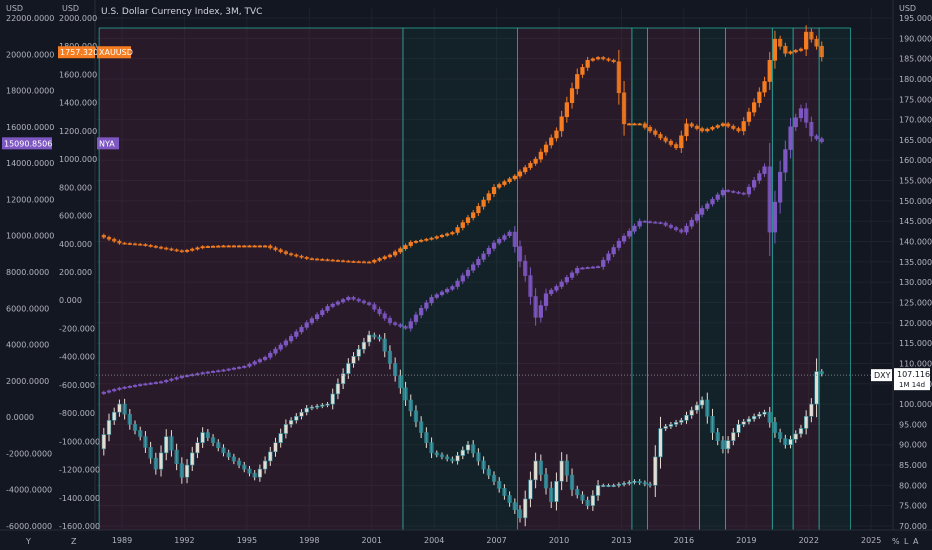 This screenshot has width=932, height=550. What do you see at coordinates (896, 541) in the screenshot?
I see `percent-scale-button: %` at bounding box center [896, 541].